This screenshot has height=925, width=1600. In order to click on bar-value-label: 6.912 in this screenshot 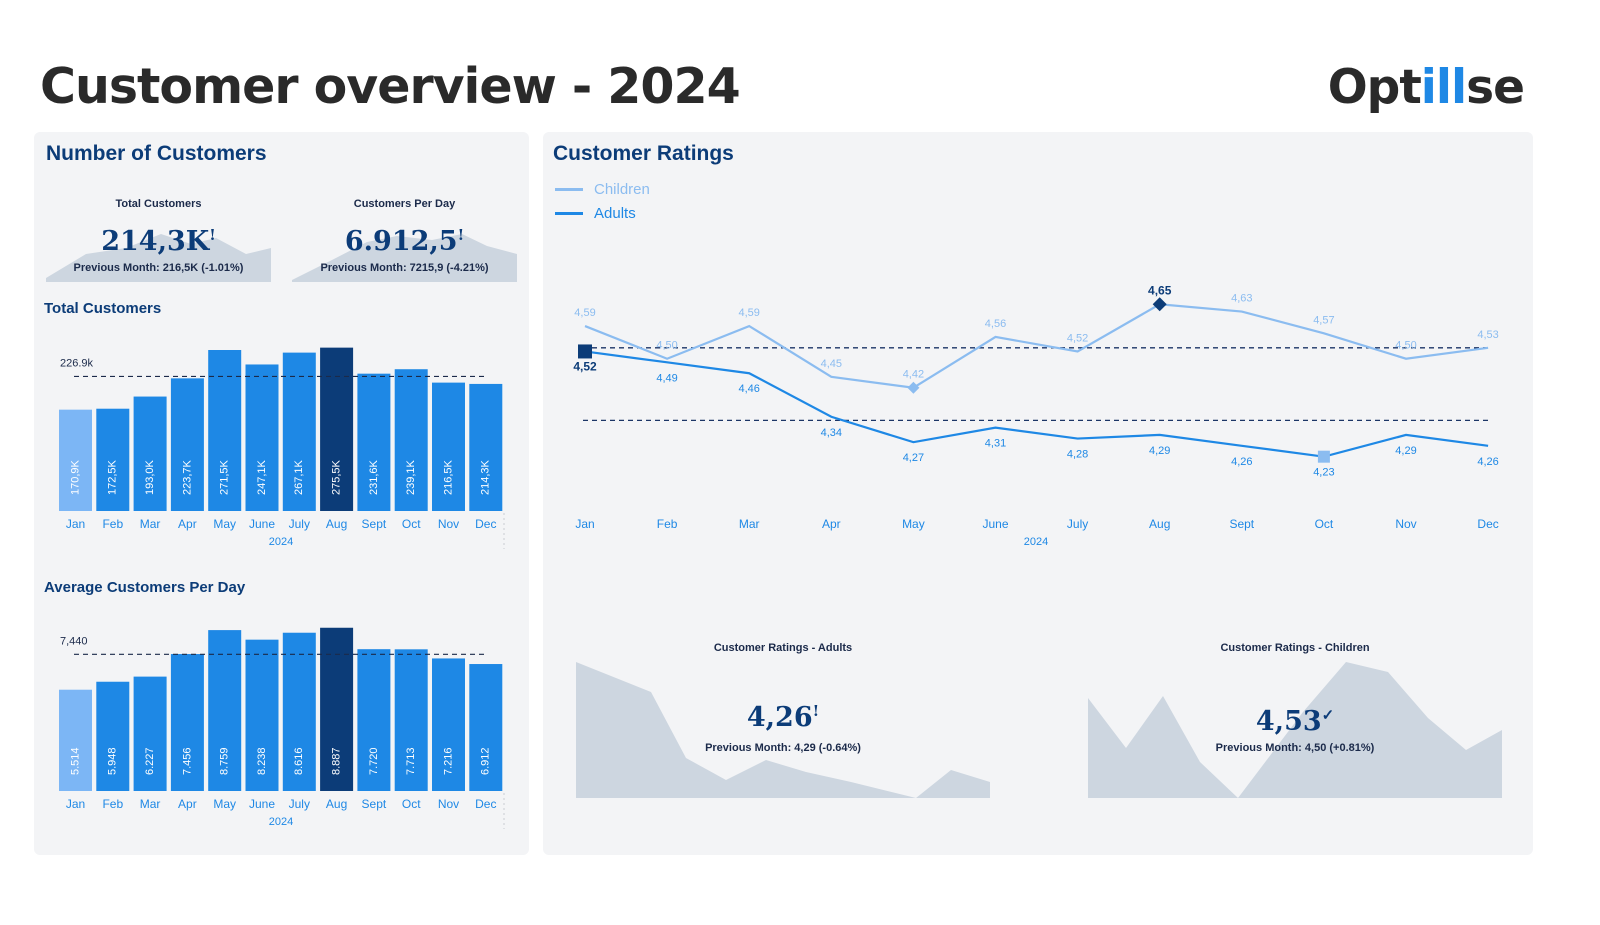, I will do `click(486, 761)`.